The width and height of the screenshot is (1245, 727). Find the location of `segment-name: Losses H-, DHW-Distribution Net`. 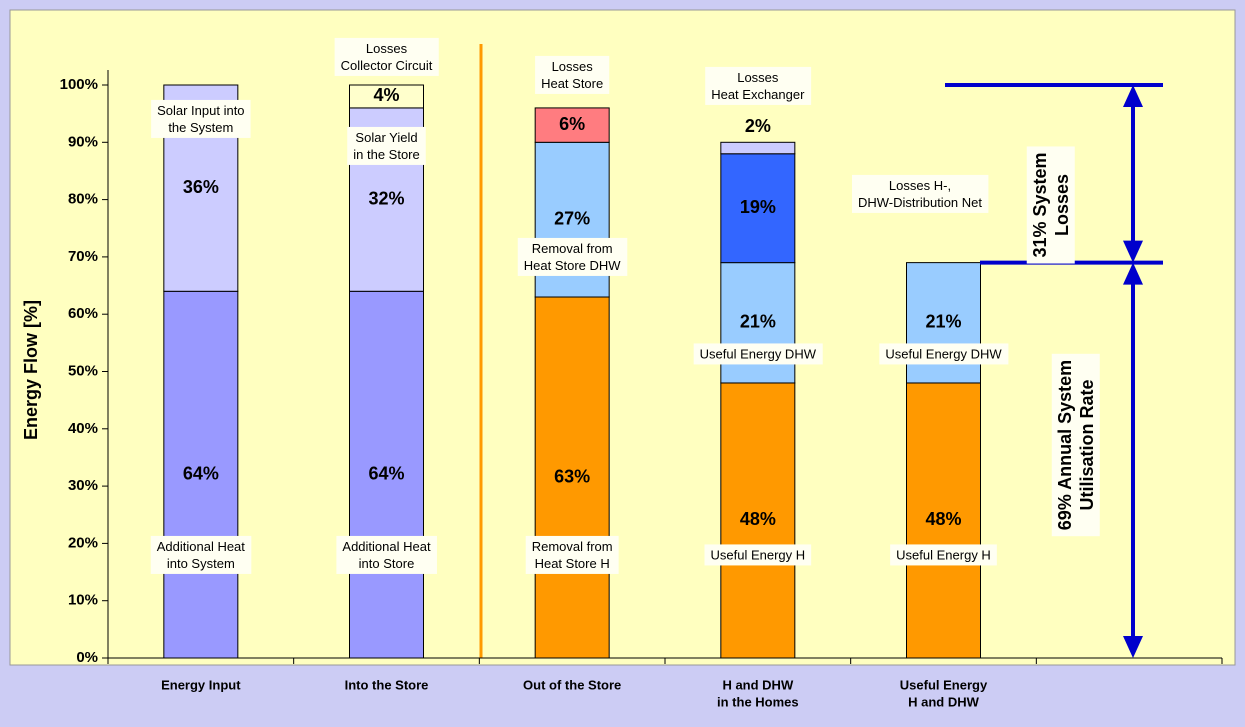

segment-name: Losses H-, DHW-Distribution Net is located at coordinates (920, 193).